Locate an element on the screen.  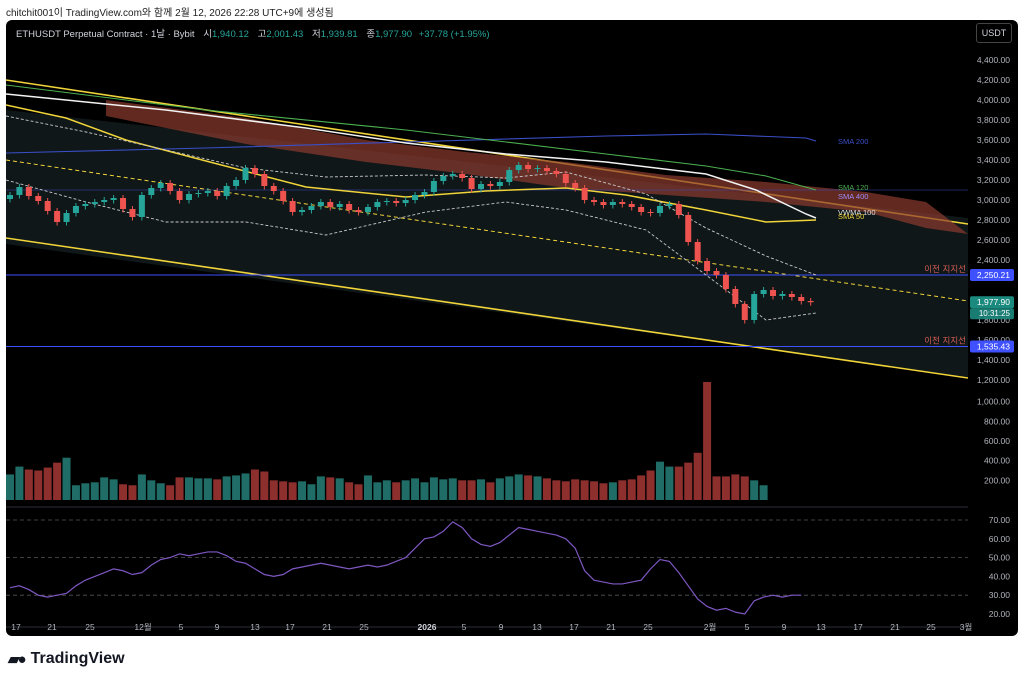
tradingview-logo-icon: ▰● is located at coordinates (17, 659).